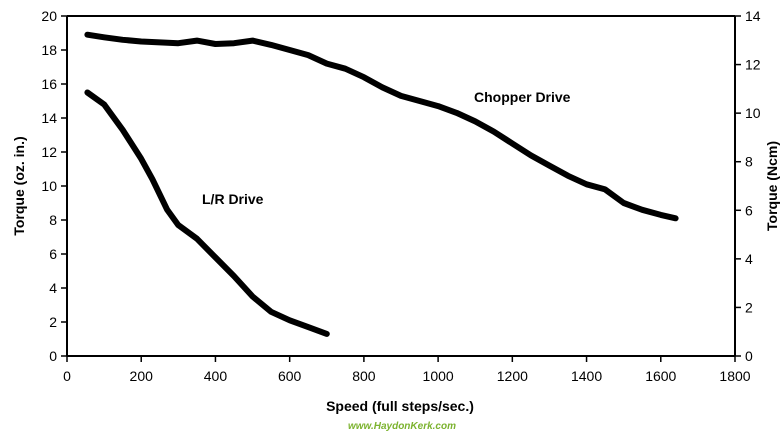 This screenshot has height=436, width=783. Describe the element at coordinates (400, 406) in the screenshot. I see `x-axis-title: Speed (full steps/sec.)` at that location.